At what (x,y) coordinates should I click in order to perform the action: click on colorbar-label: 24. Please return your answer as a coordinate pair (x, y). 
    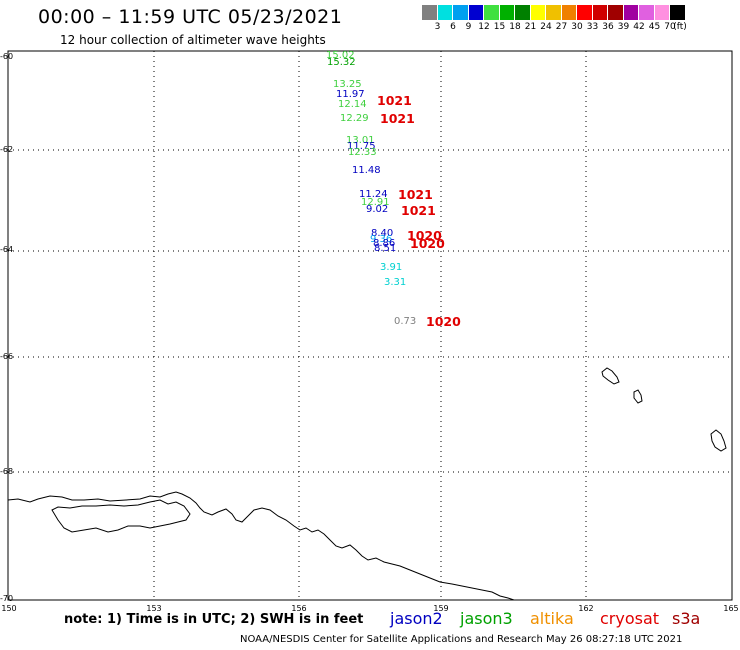
    Looking at the image, I should click on (546, 27).